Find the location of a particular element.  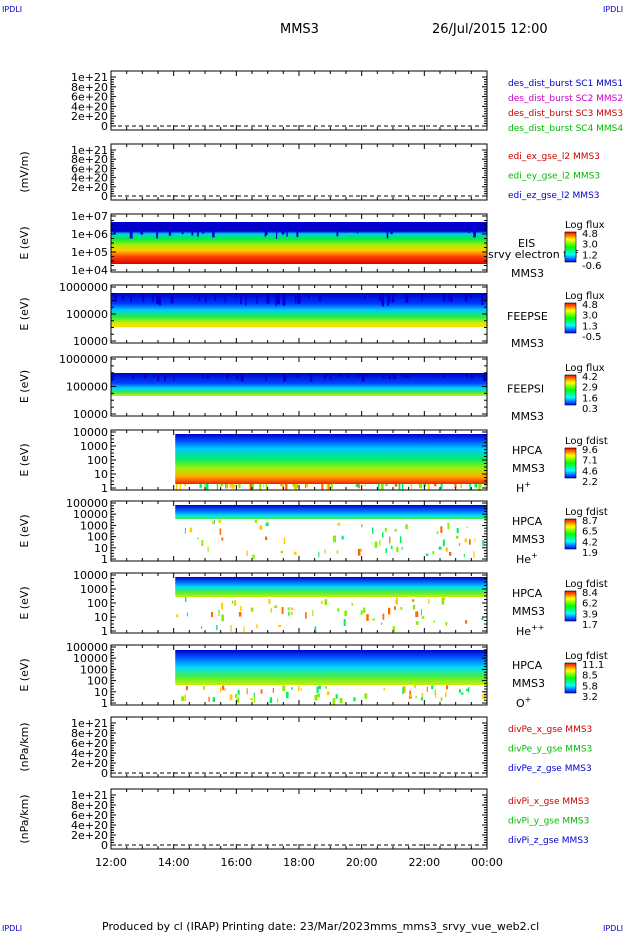

x-tick-label: 14:00 is located at coordinates (174, 862).